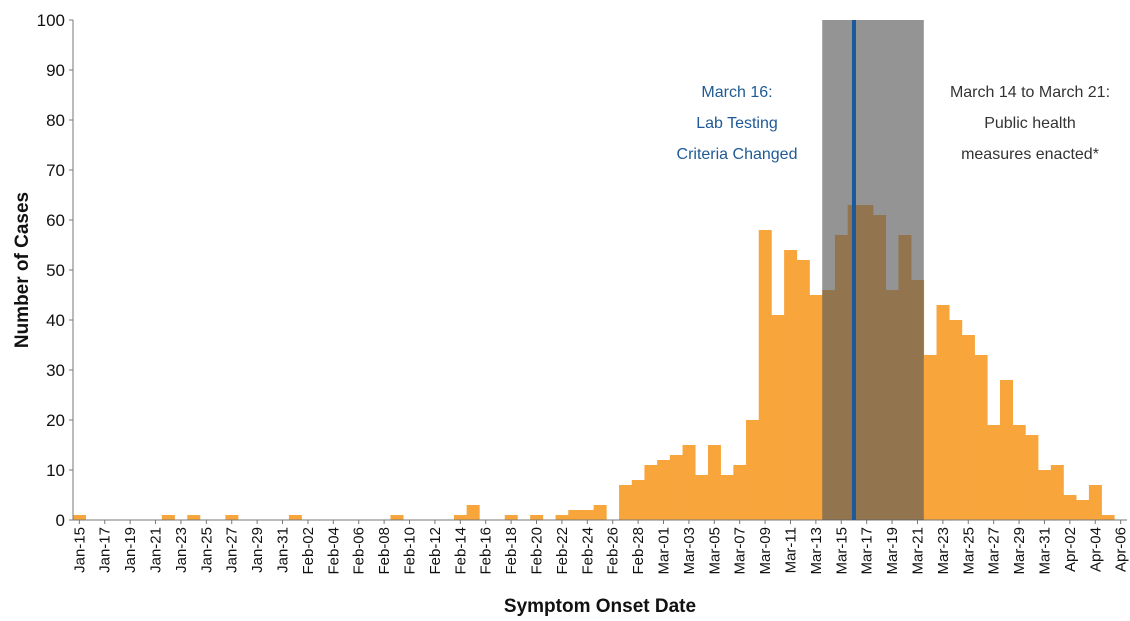 This screenshot has width=1130, height=621. Describe the element at coordinates (638, 551) in the screenshot. I see `x-tick-label: Feb-28` at that location.